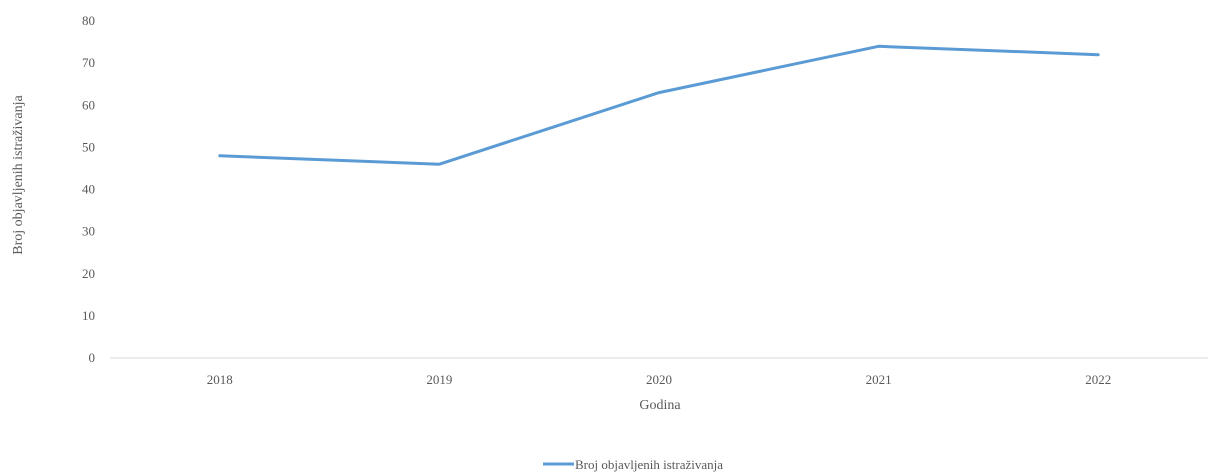 The height and width of the screenshot is (473, 1209). Describe the element at coordinates (88, 104) in the screenshot. I see `y-tick-label: 60` at that location.